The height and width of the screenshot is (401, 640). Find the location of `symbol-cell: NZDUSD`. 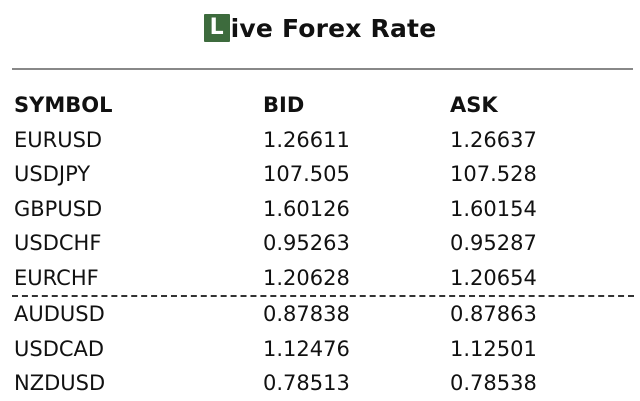

symbol-cell: NZDUSD is located at coordinates (60, 383).